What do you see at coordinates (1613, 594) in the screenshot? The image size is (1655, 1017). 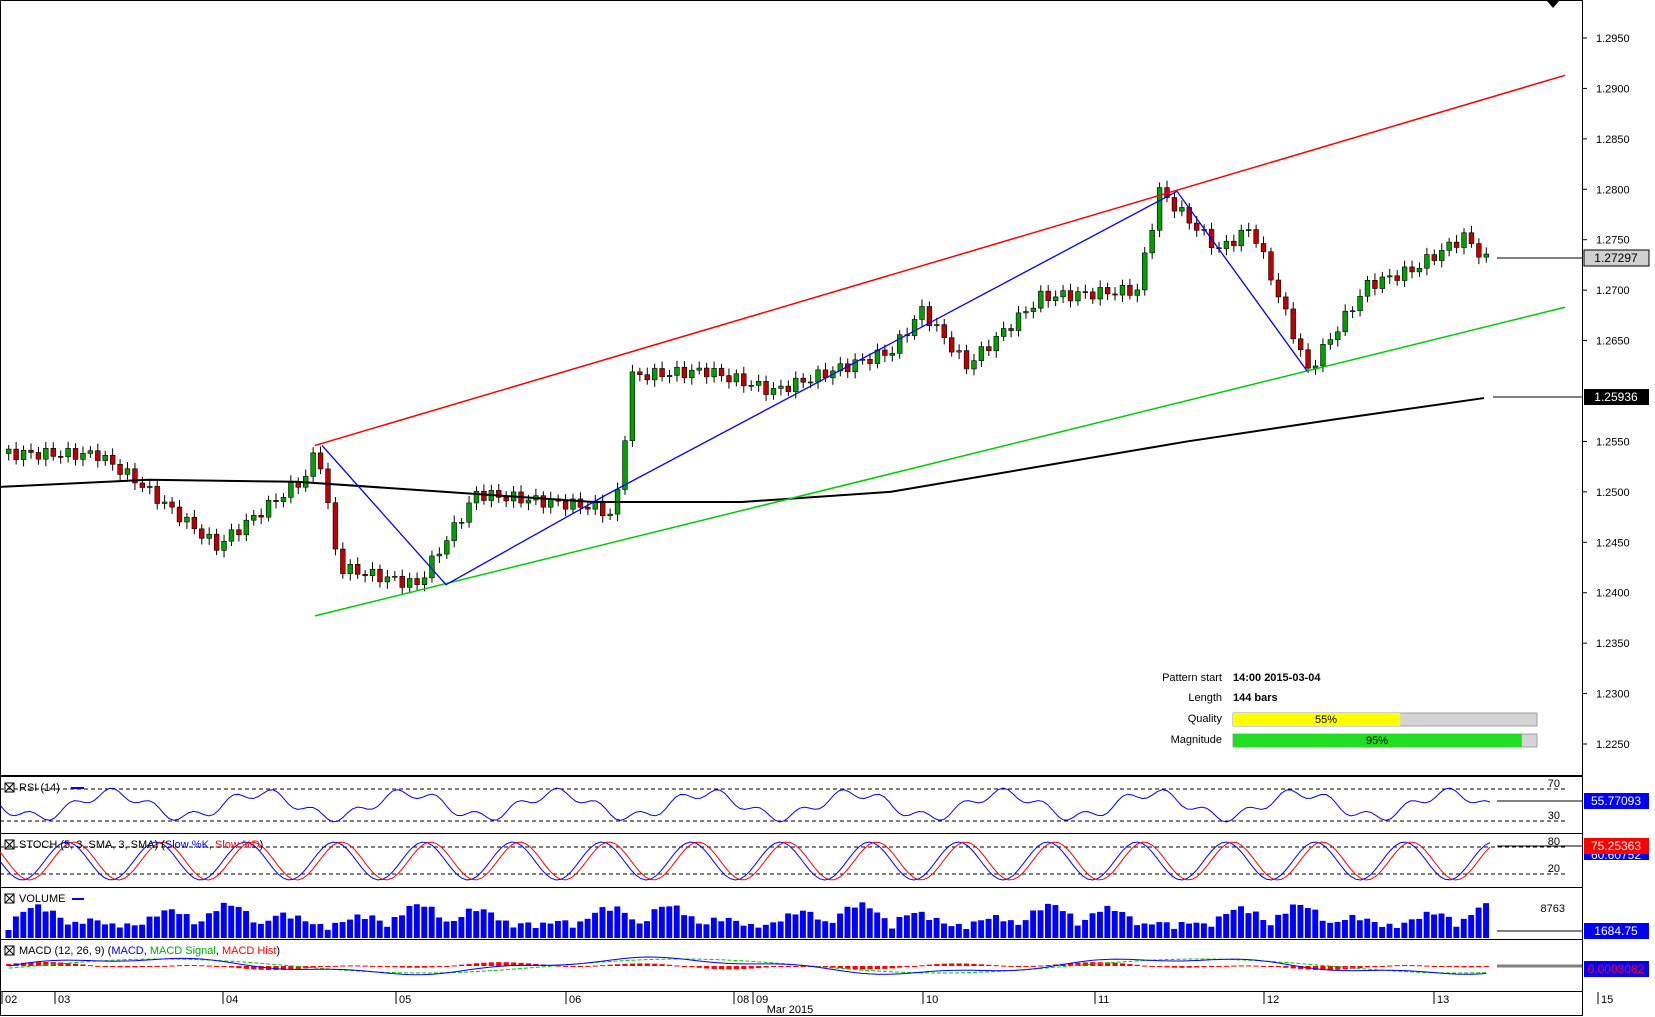 I see `price-tick-label: 1.2400` at bounding box center [1613, 594].